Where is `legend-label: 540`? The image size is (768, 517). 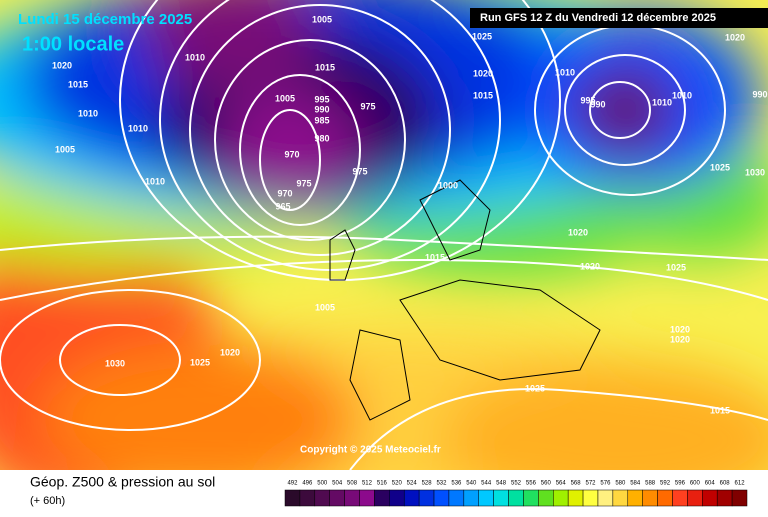
legend-label: 540 is located at coordinates (471, 484).